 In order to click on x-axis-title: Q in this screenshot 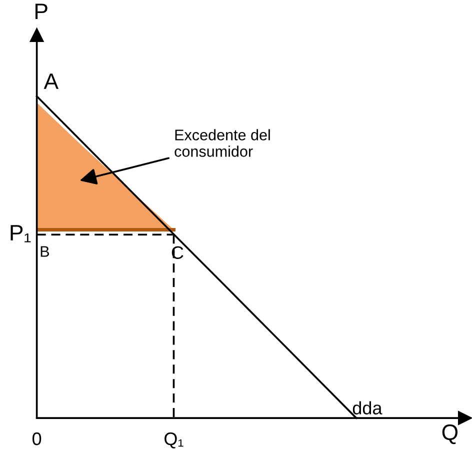, I will do `click(450, 434)`.